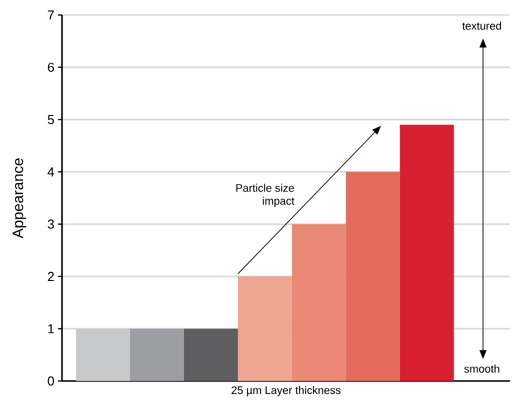  Describe the element at coordinates (51, 67) in the screenshot. I see `y-tick-label: 6` at that location.